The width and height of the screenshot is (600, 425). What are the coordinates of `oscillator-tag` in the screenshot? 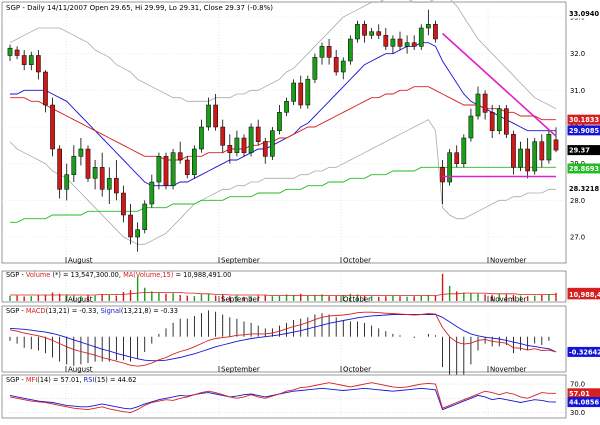 It's located at (583, 402).